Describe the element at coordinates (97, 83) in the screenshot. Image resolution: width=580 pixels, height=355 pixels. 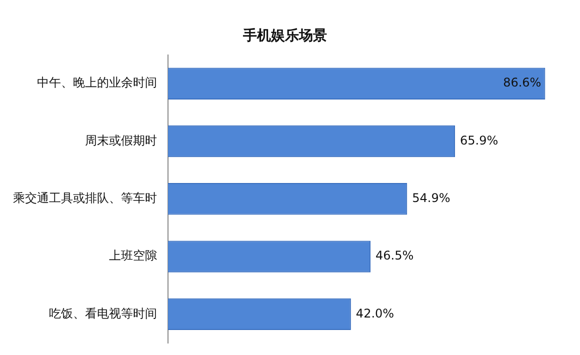
I see `y-tick-label: 中午、晚上的业余时间` at that location.